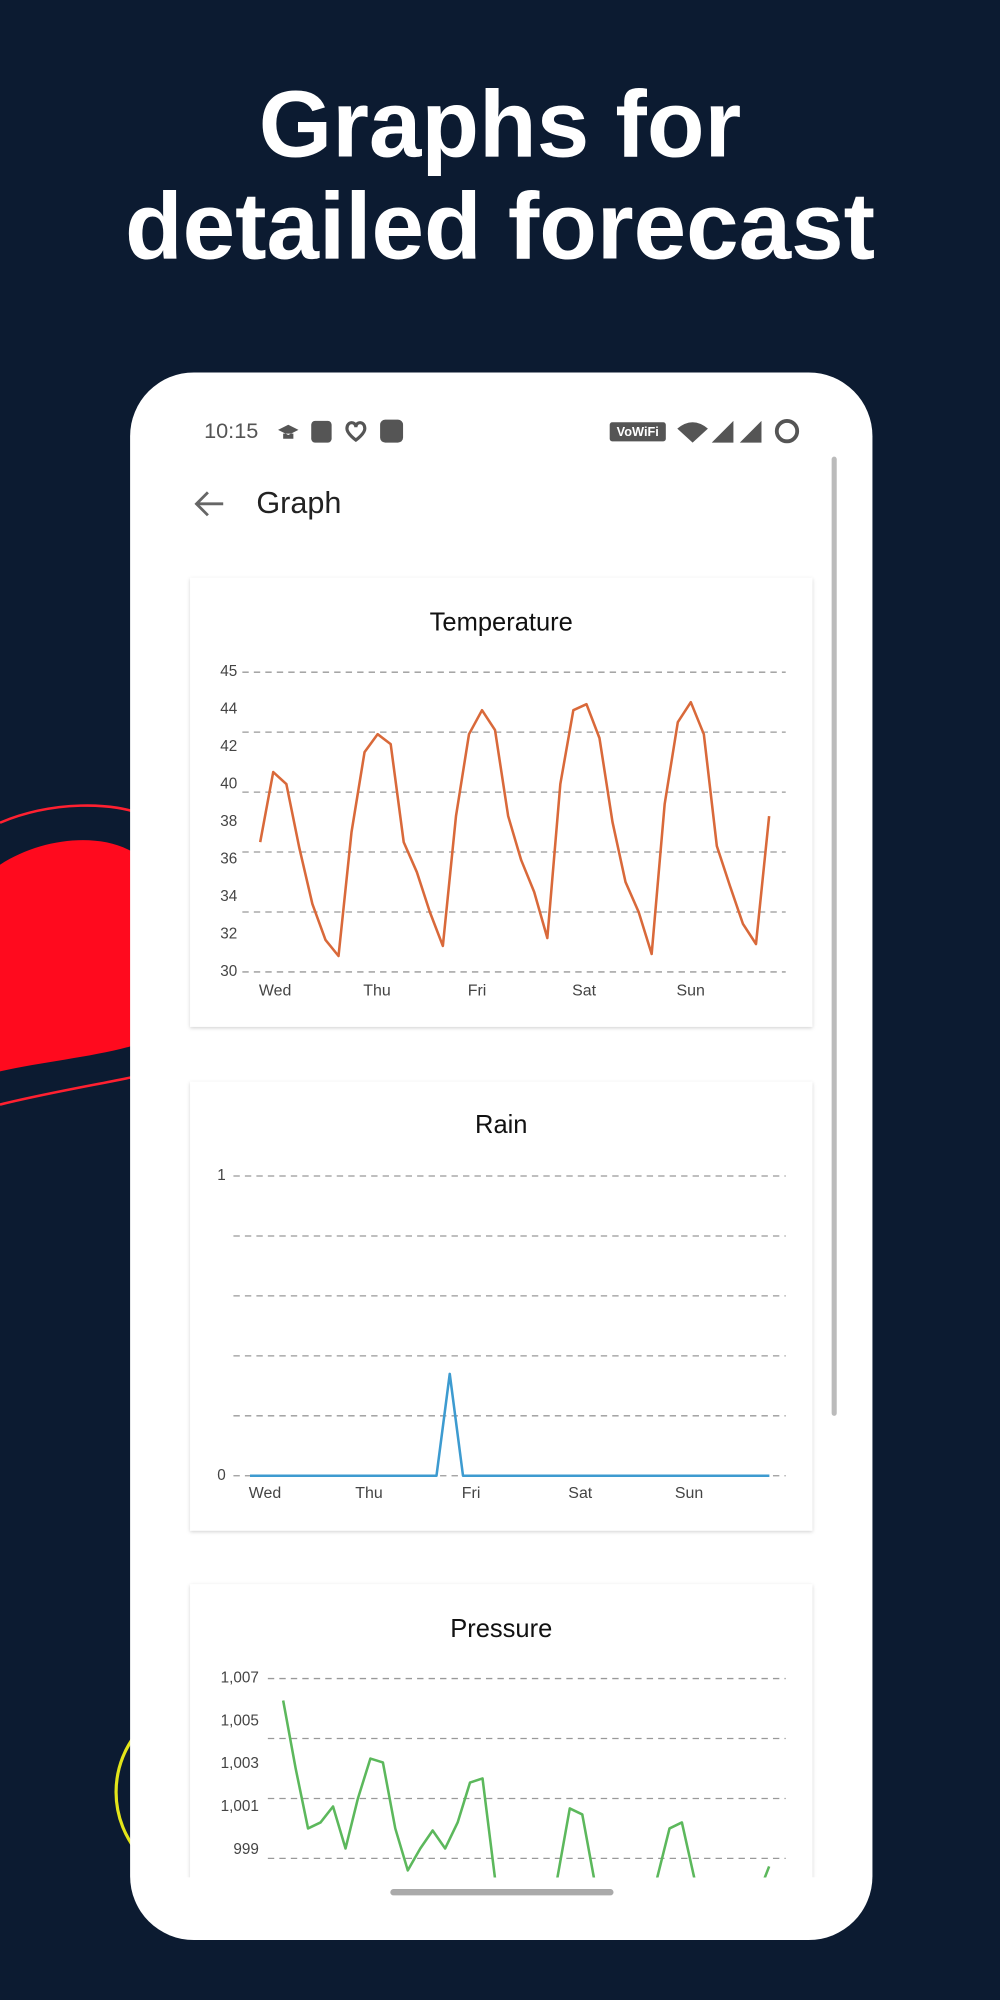 This screenshot has height=2000, width=1000. Describe the element at coordinates (834, 936) in the screenshot. I see `scrollbar` at that location.